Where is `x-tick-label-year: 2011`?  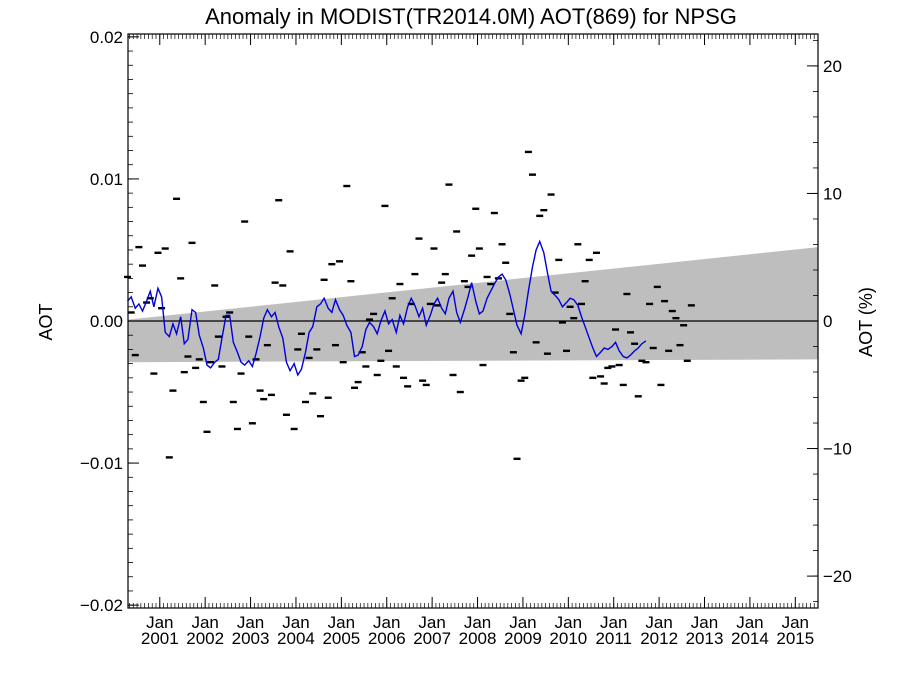 x-tick-label-year: 2011 is located at coordinates (613, 638).